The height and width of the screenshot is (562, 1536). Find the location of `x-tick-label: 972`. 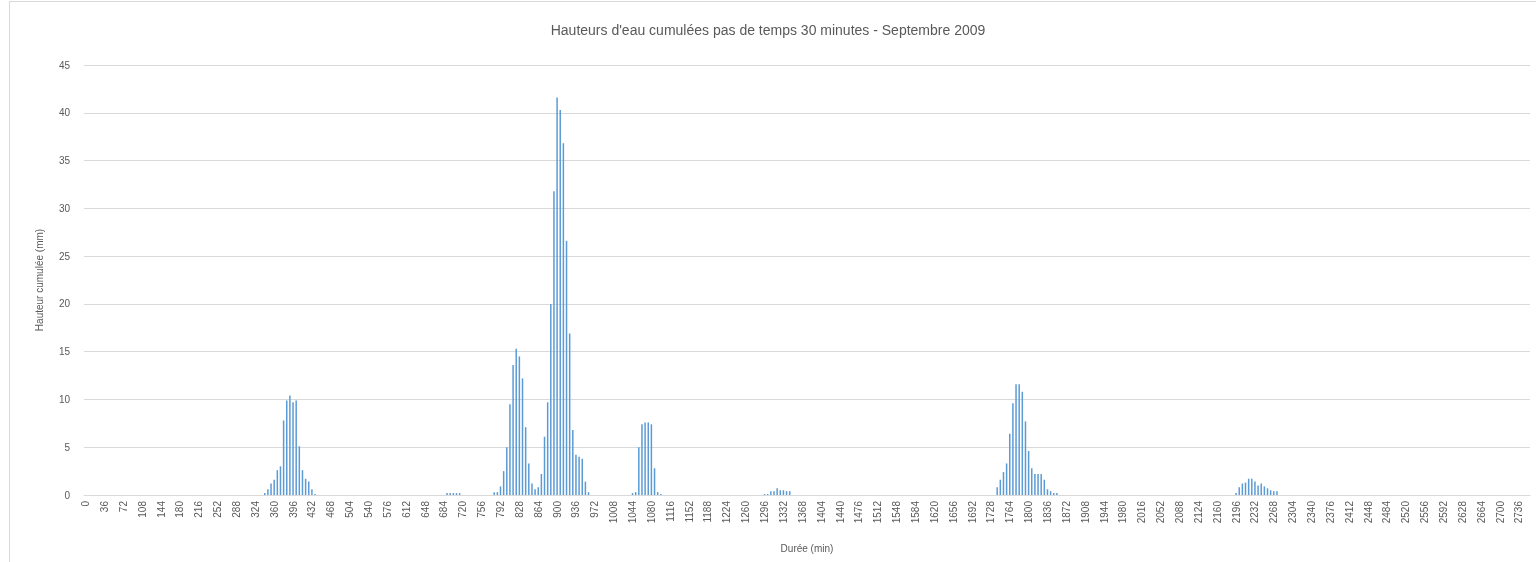

x-tick-label: 972 is located at coordinates (595, 509).